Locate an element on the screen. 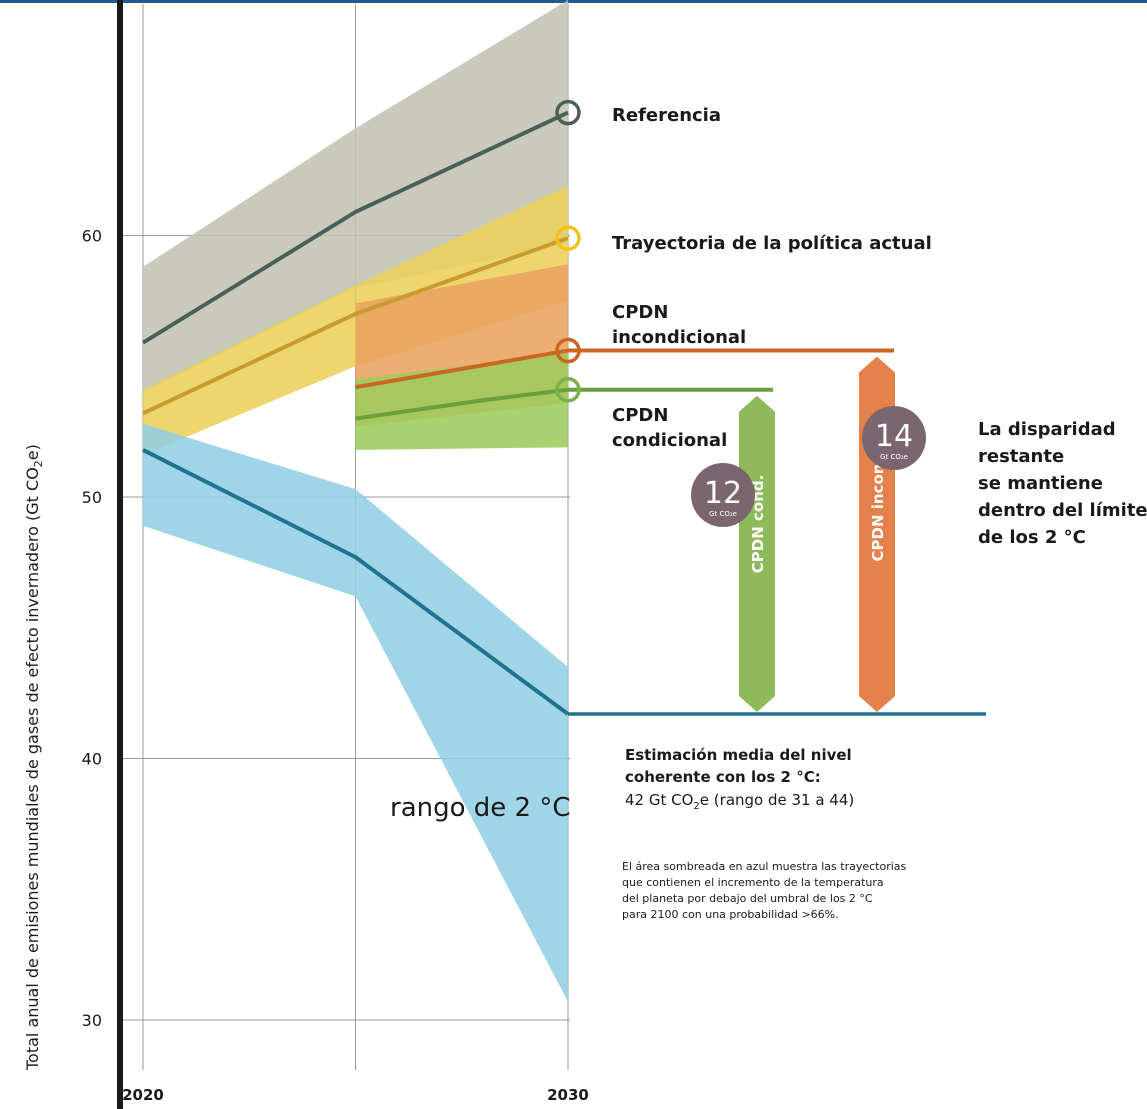  y-tick-label: 30 is located at coordinates (92, 1020).